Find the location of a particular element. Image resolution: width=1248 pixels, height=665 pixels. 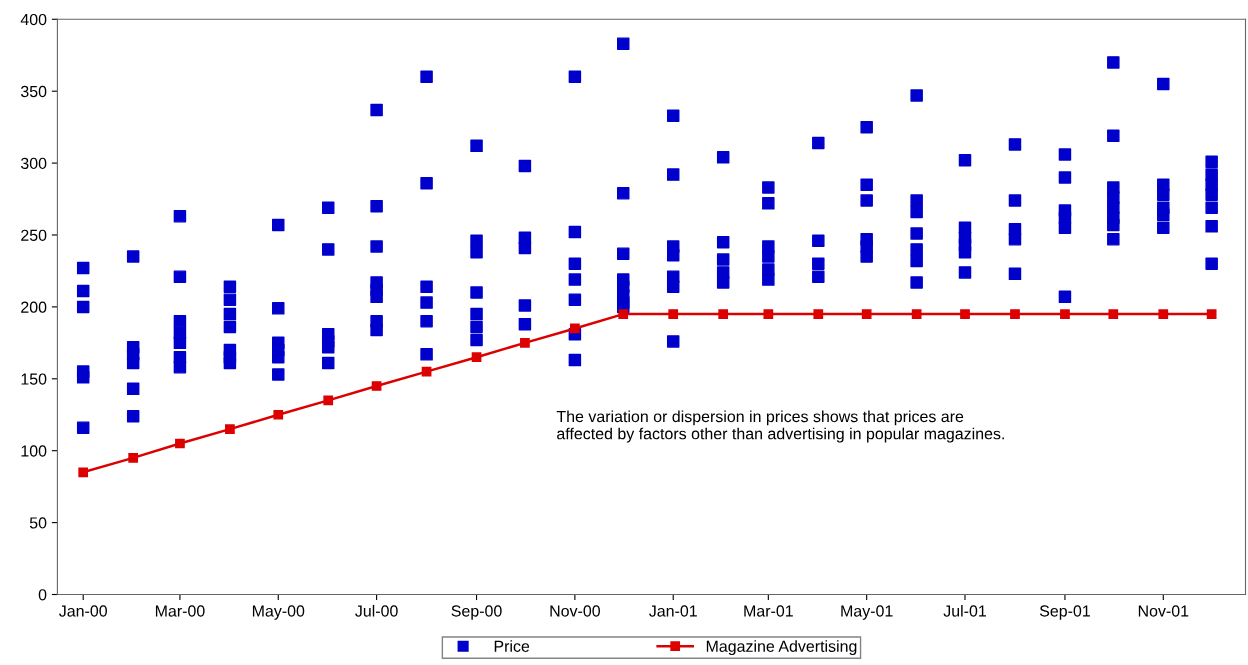

y-tick-label: 0 is located at coordinates (42, 595).